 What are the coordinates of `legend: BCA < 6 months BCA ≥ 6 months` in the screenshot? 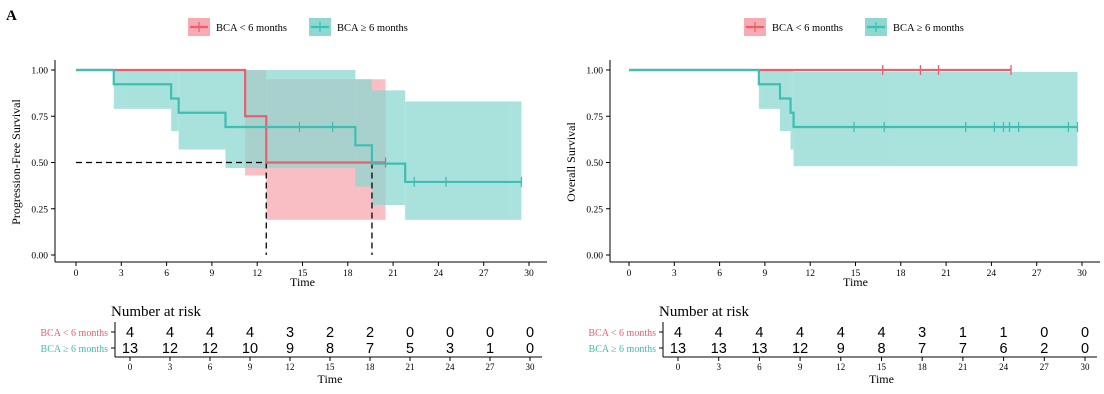 It's located at (854, 27).